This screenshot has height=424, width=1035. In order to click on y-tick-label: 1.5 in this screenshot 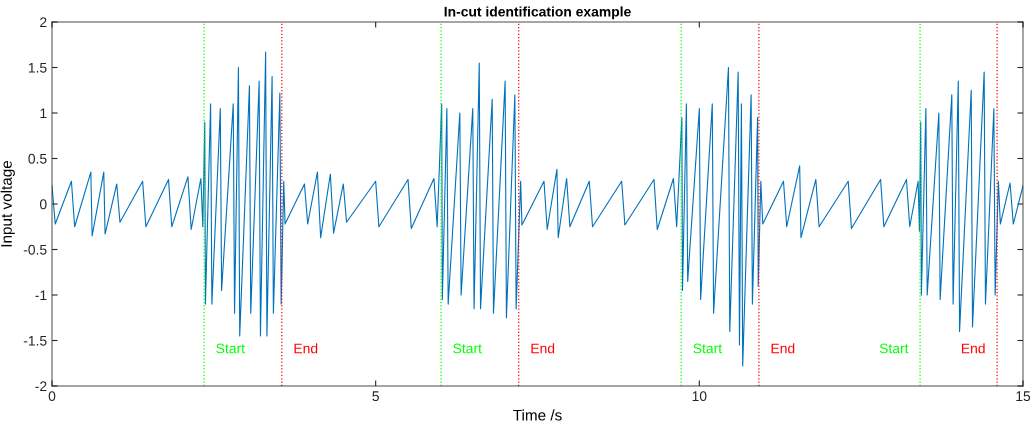, I will do `click(37, 67)`.